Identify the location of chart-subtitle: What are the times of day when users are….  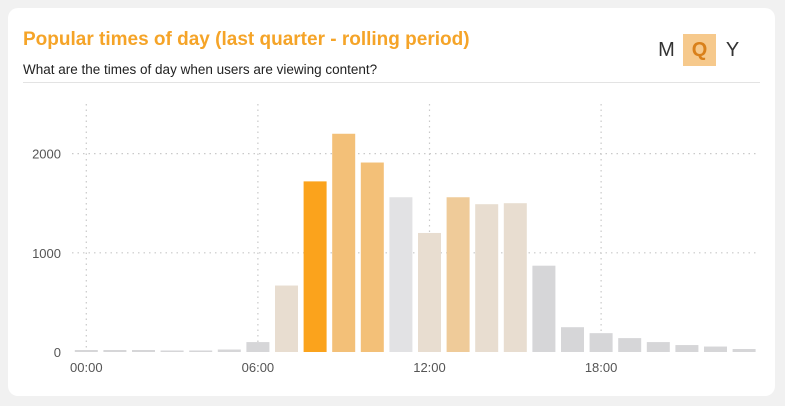
(200, 69).